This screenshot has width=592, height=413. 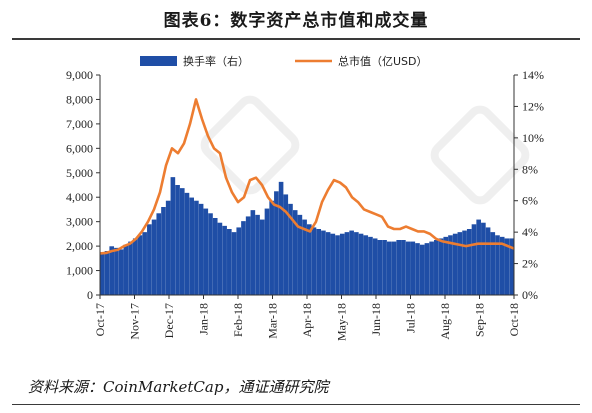 What do you see at coordinates (533, 75) in the screenshot?
I see `y-right-tick-label: 14%` at bounding box center [533, 75].